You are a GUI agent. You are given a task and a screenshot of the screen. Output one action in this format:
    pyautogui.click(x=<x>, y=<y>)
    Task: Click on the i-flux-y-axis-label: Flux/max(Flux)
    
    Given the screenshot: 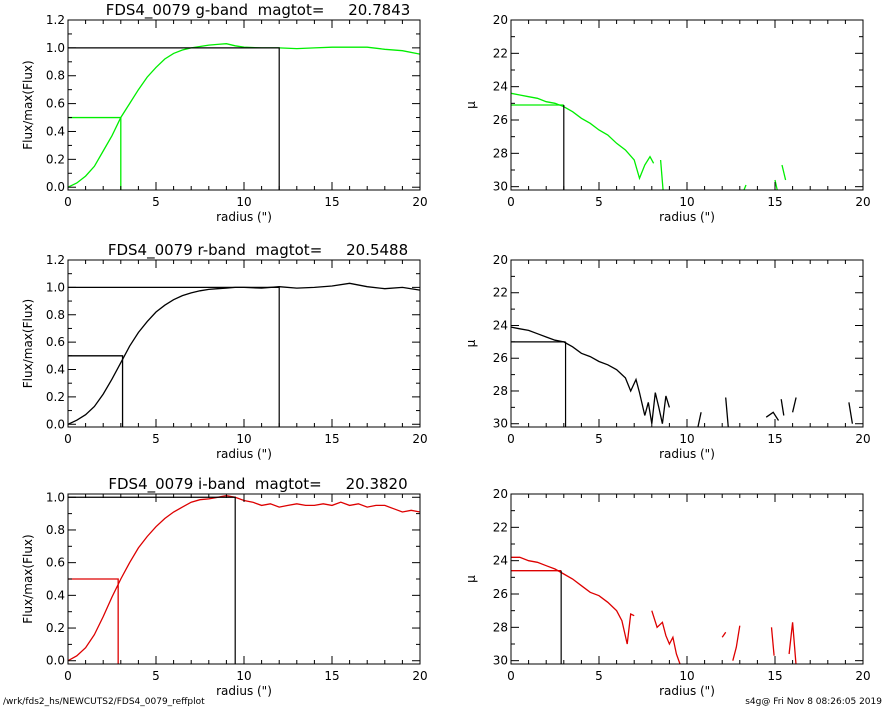 What is the action you would take?
    pyautogui.click(x=28, y=578)
    